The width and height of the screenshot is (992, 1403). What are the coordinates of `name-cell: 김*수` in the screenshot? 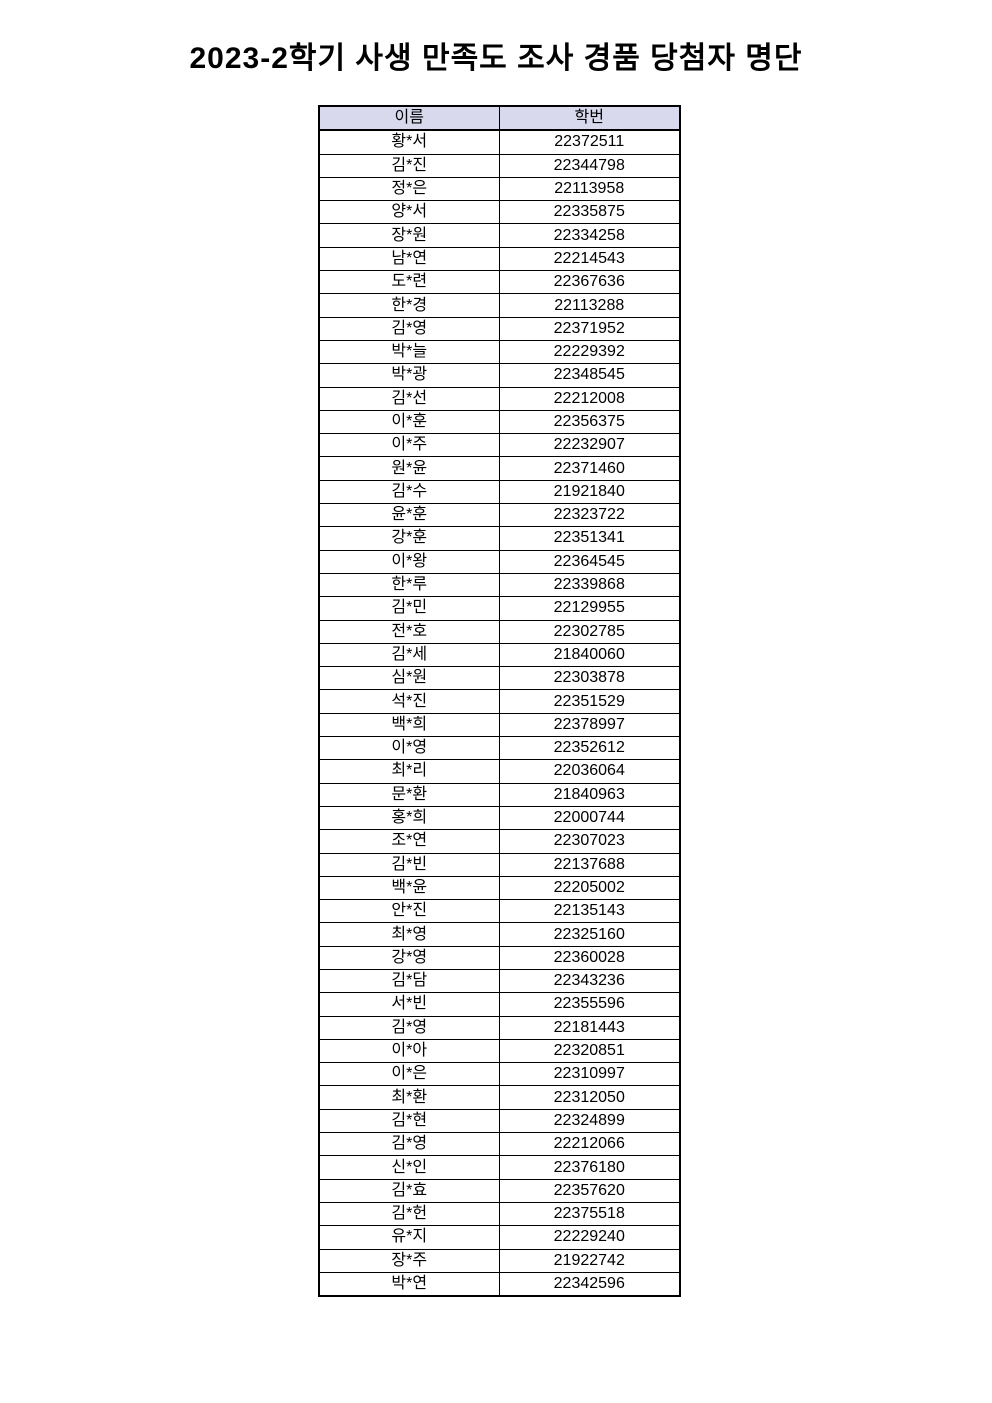 It's located at (409, 492).